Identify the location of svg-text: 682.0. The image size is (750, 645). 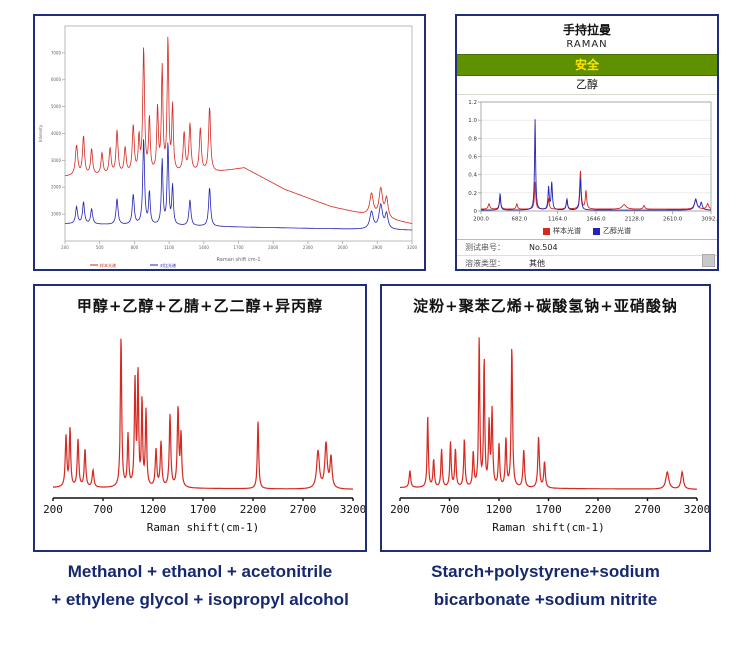
(519, 220).